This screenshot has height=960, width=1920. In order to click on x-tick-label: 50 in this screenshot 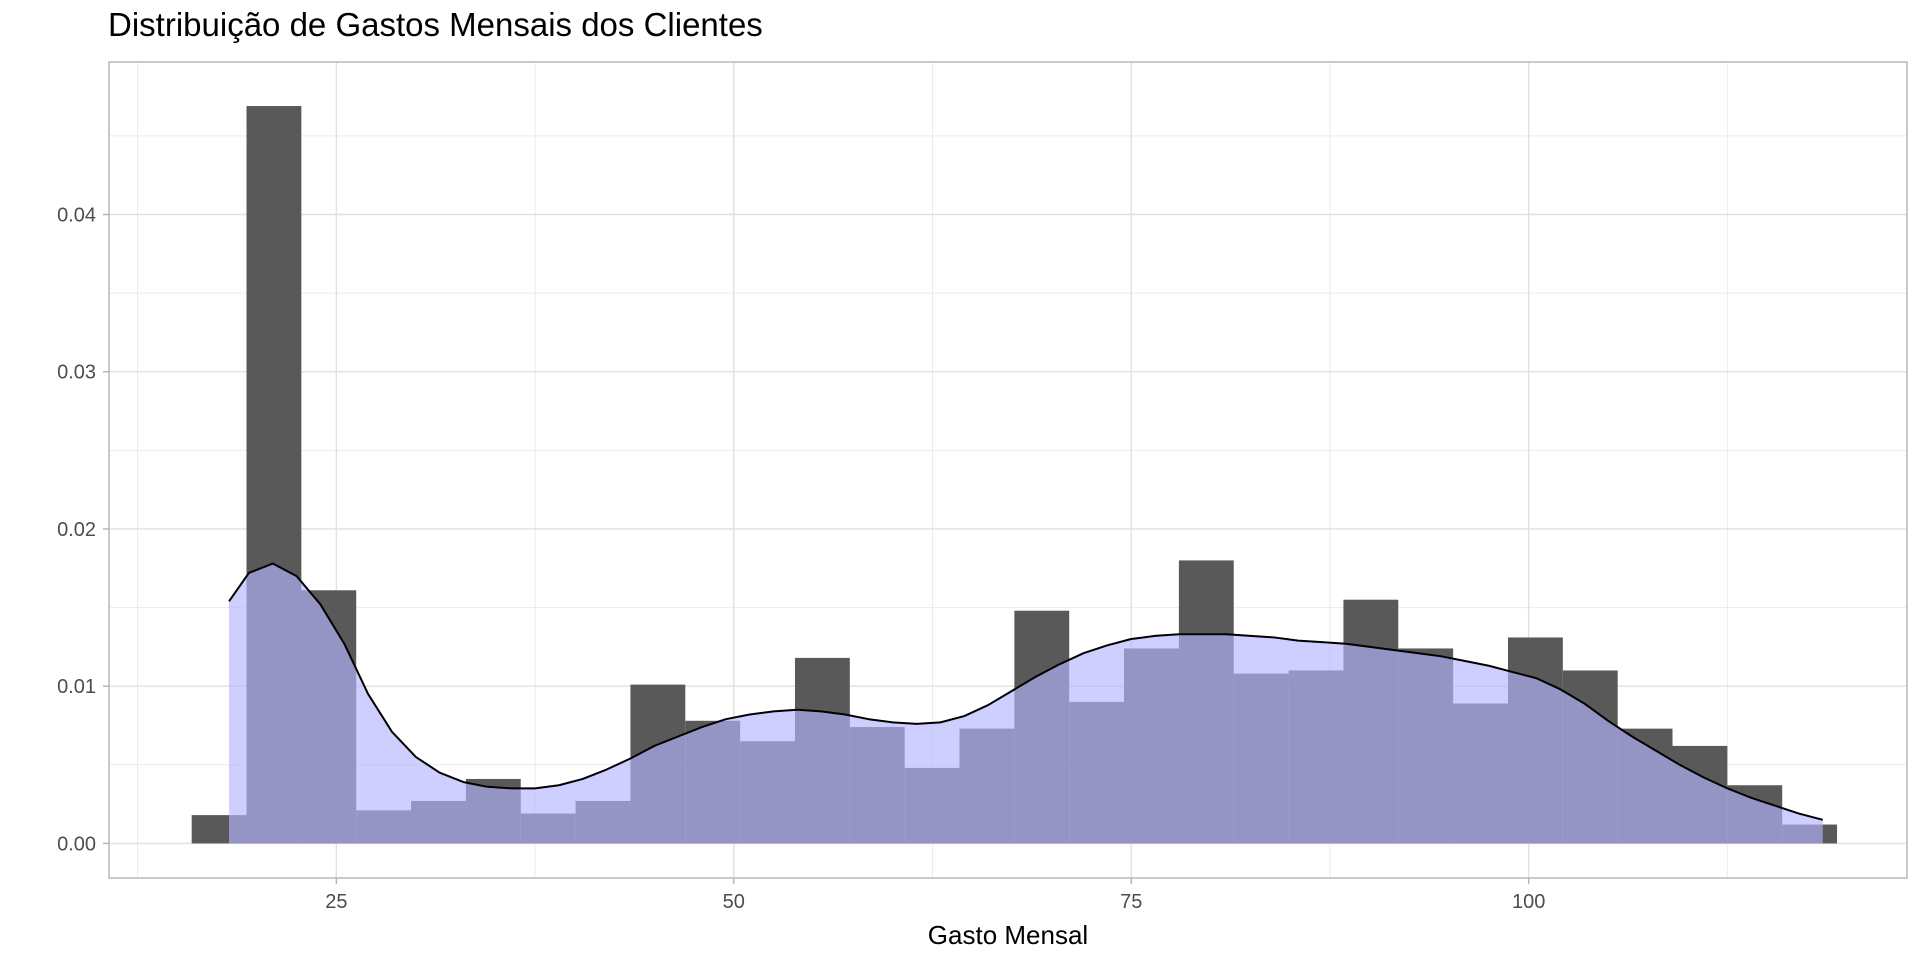, I will do `click(734, 902)`.